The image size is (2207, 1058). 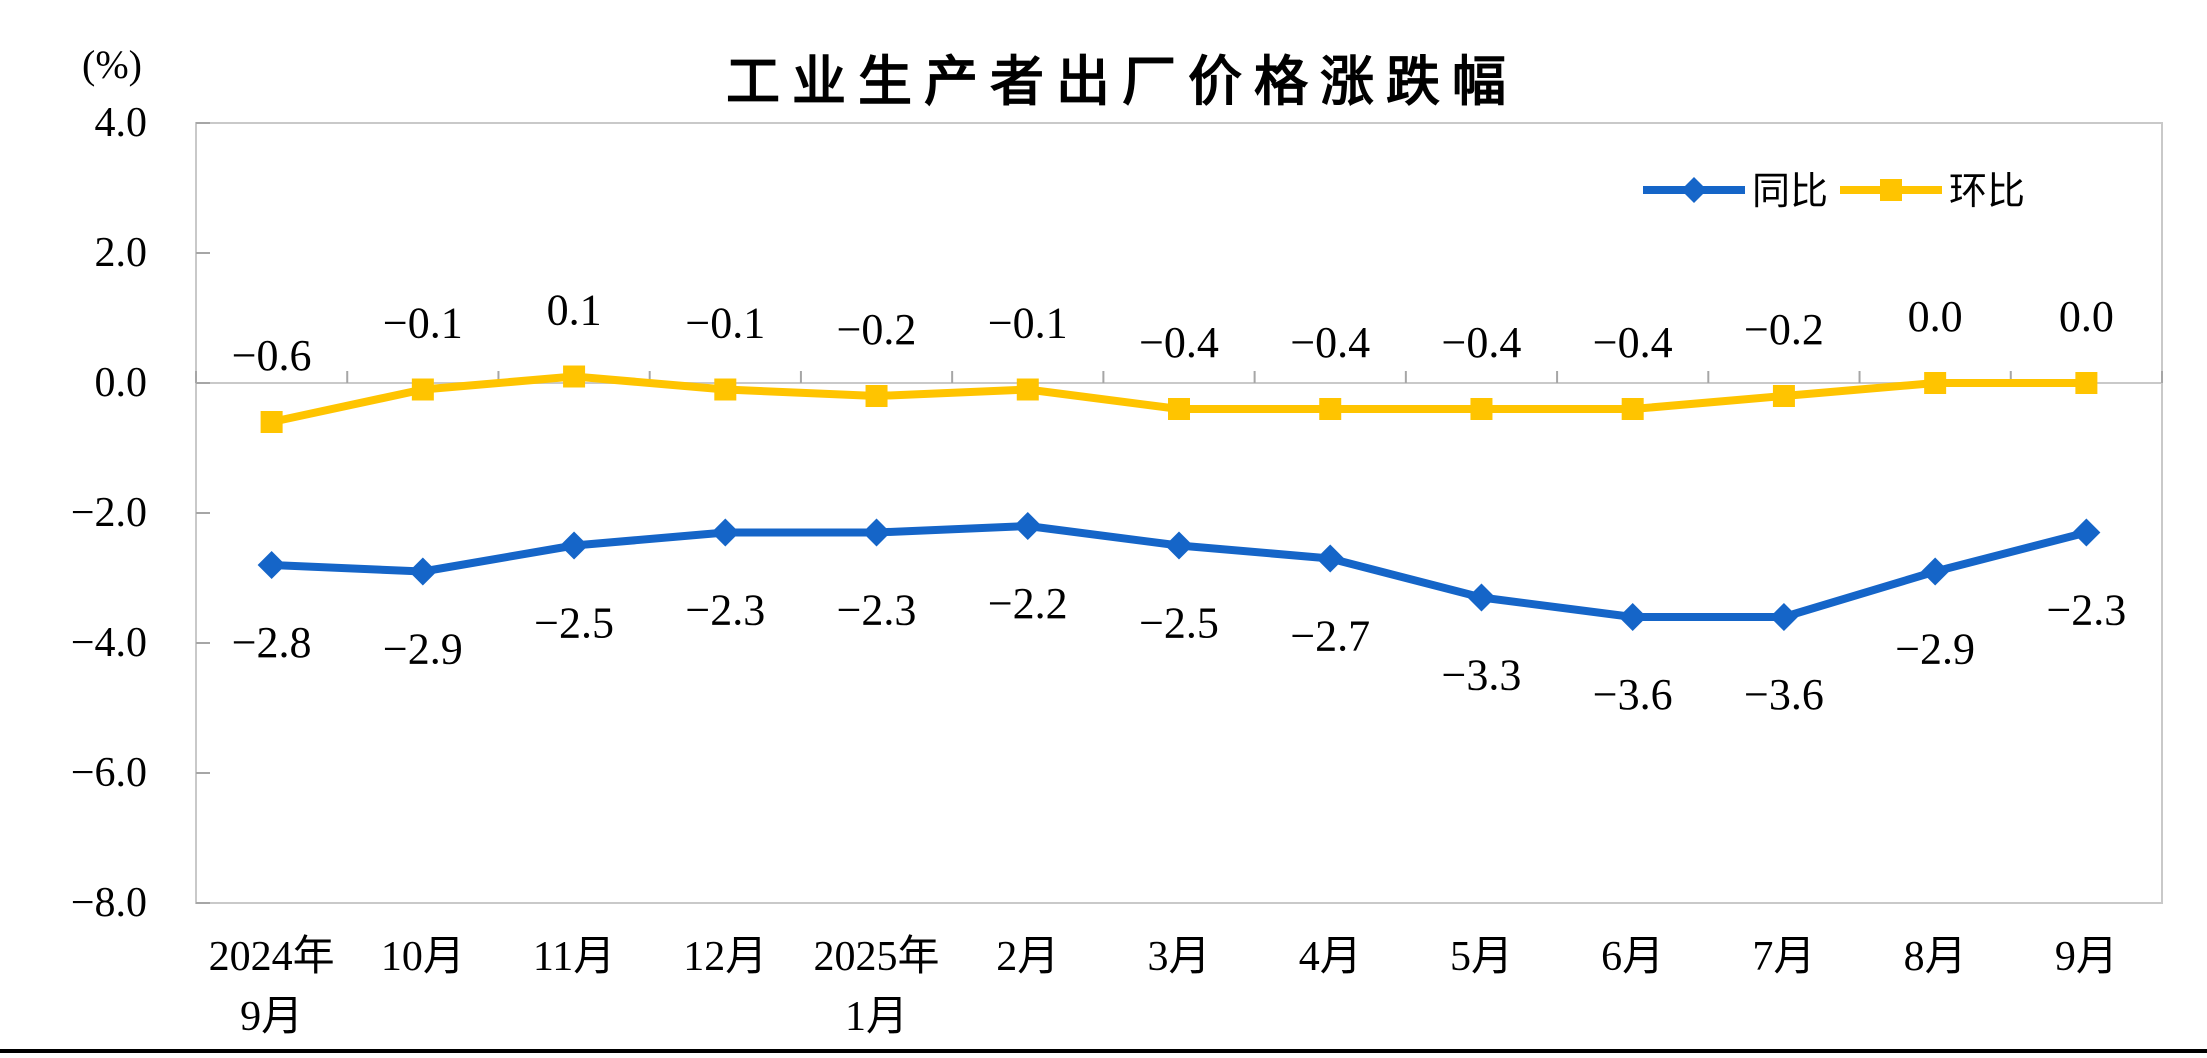 What do you see at coordinates (1632, 957) in the screenshot?
I see `x-axis-label: 6月` at bounding box center [1632, 957].